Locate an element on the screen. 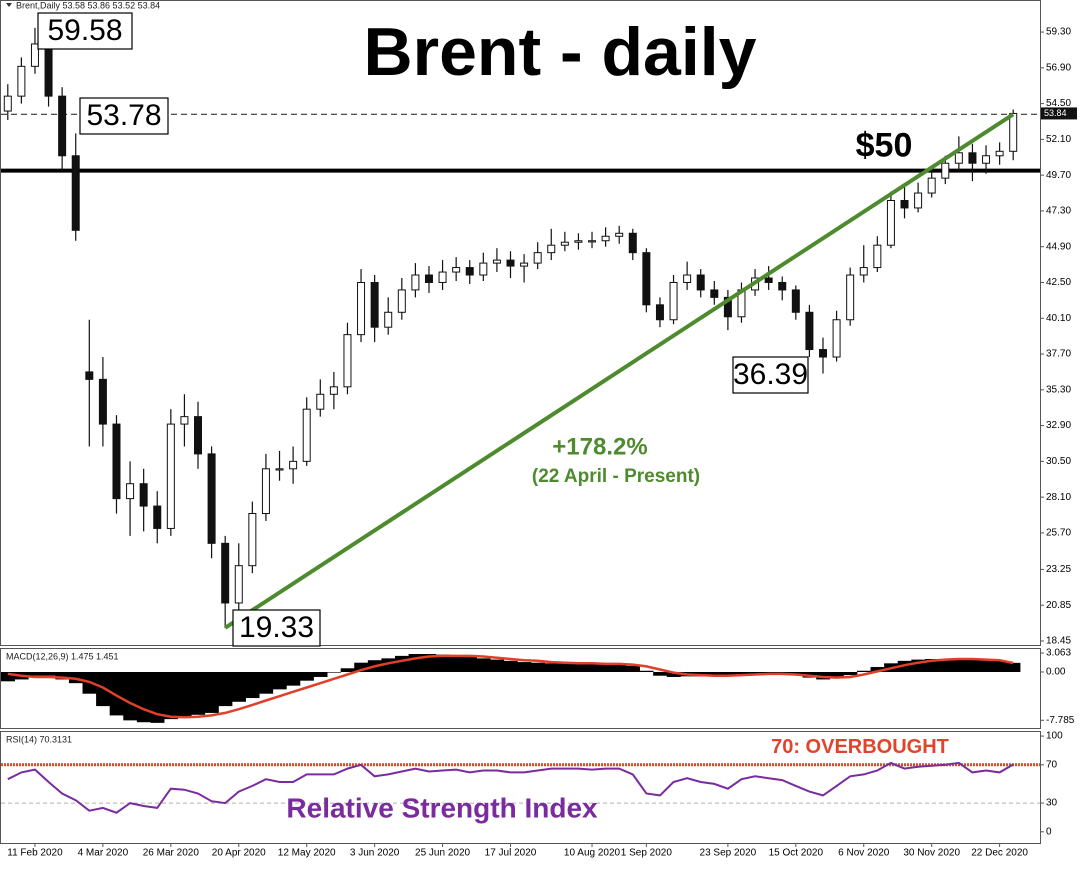  price-label: 59.58 is located at coordinates (84, 30).